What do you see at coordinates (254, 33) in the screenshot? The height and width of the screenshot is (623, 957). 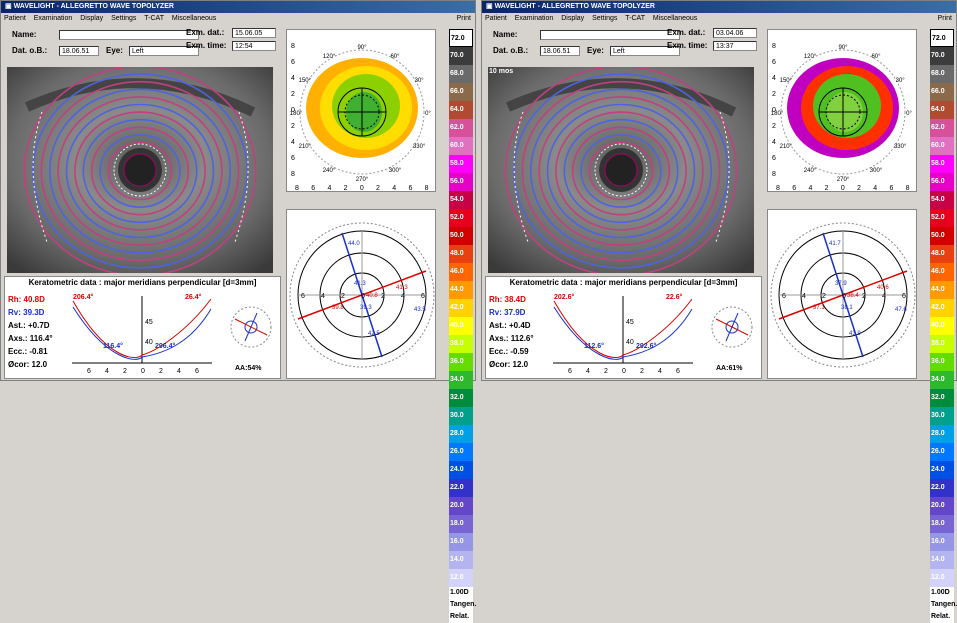 I see `exam-date-field: 15.06.05` at bounding box center [254, 33].